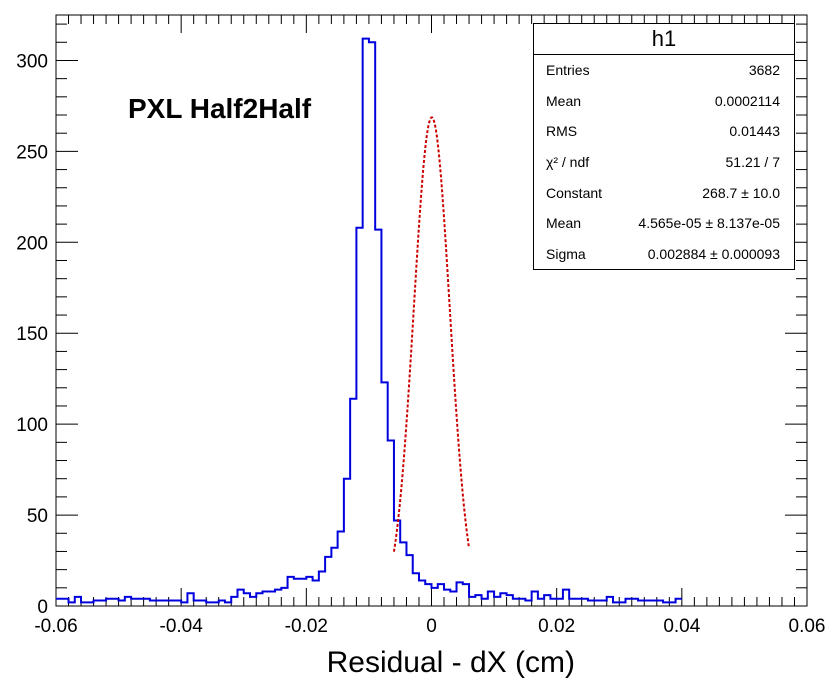 This screenshot has height=685, width=830. I want to click on stats-row: Sigma 0.002884 ± 0.000093, so click(664, 254).